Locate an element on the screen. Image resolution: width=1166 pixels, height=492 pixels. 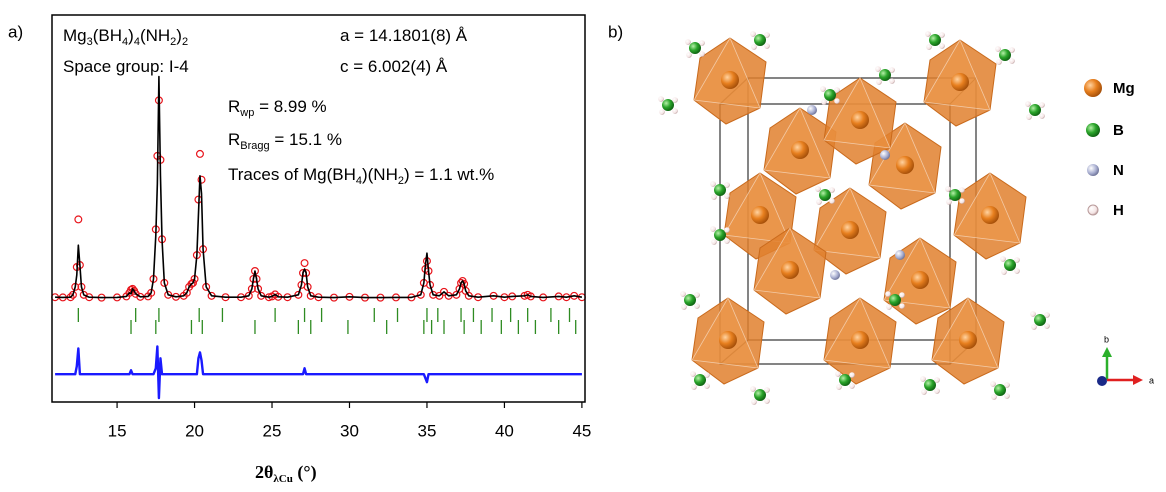
text-run: (NH is located at coordinates (155, 35).